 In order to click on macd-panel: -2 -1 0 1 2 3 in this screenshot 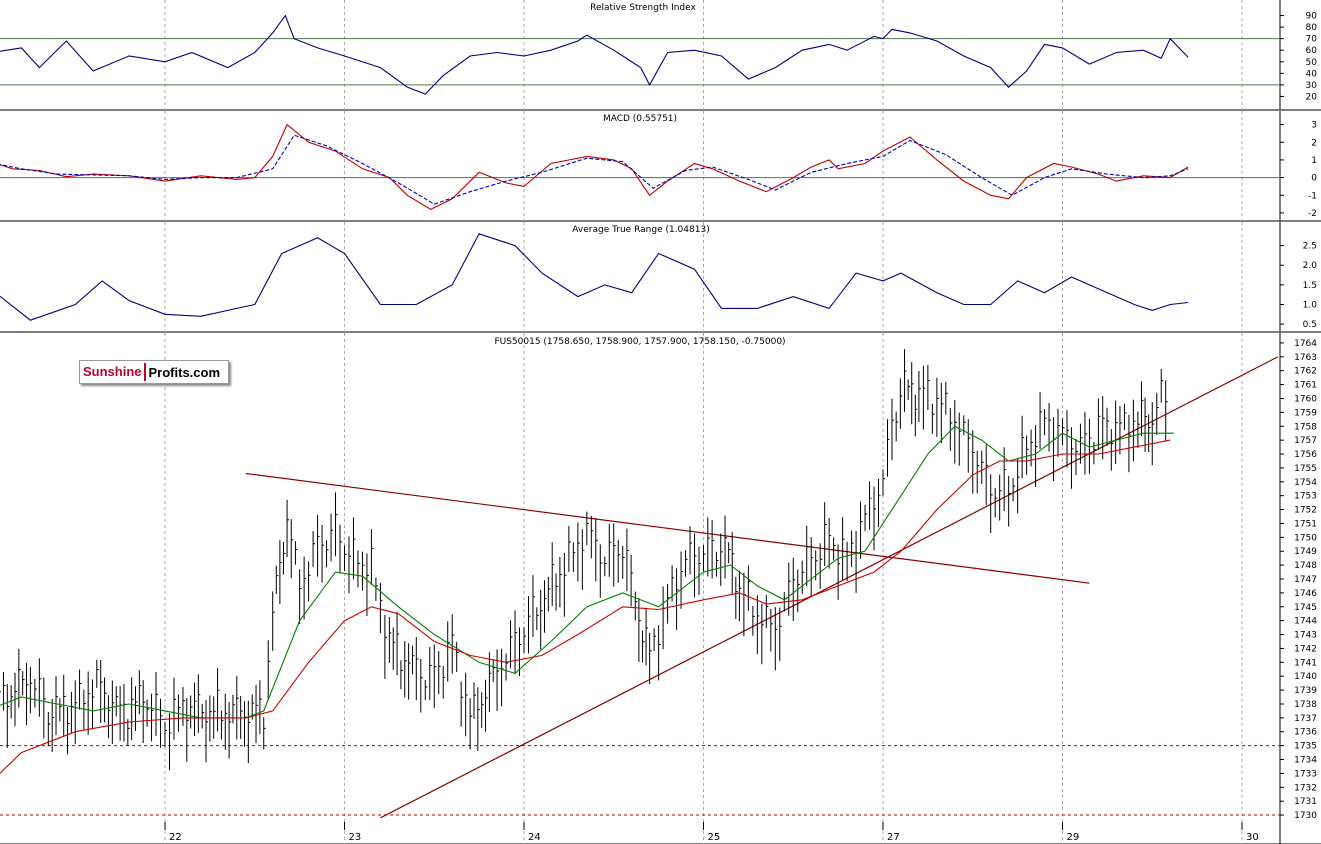, I will do `click(660, 166)`.